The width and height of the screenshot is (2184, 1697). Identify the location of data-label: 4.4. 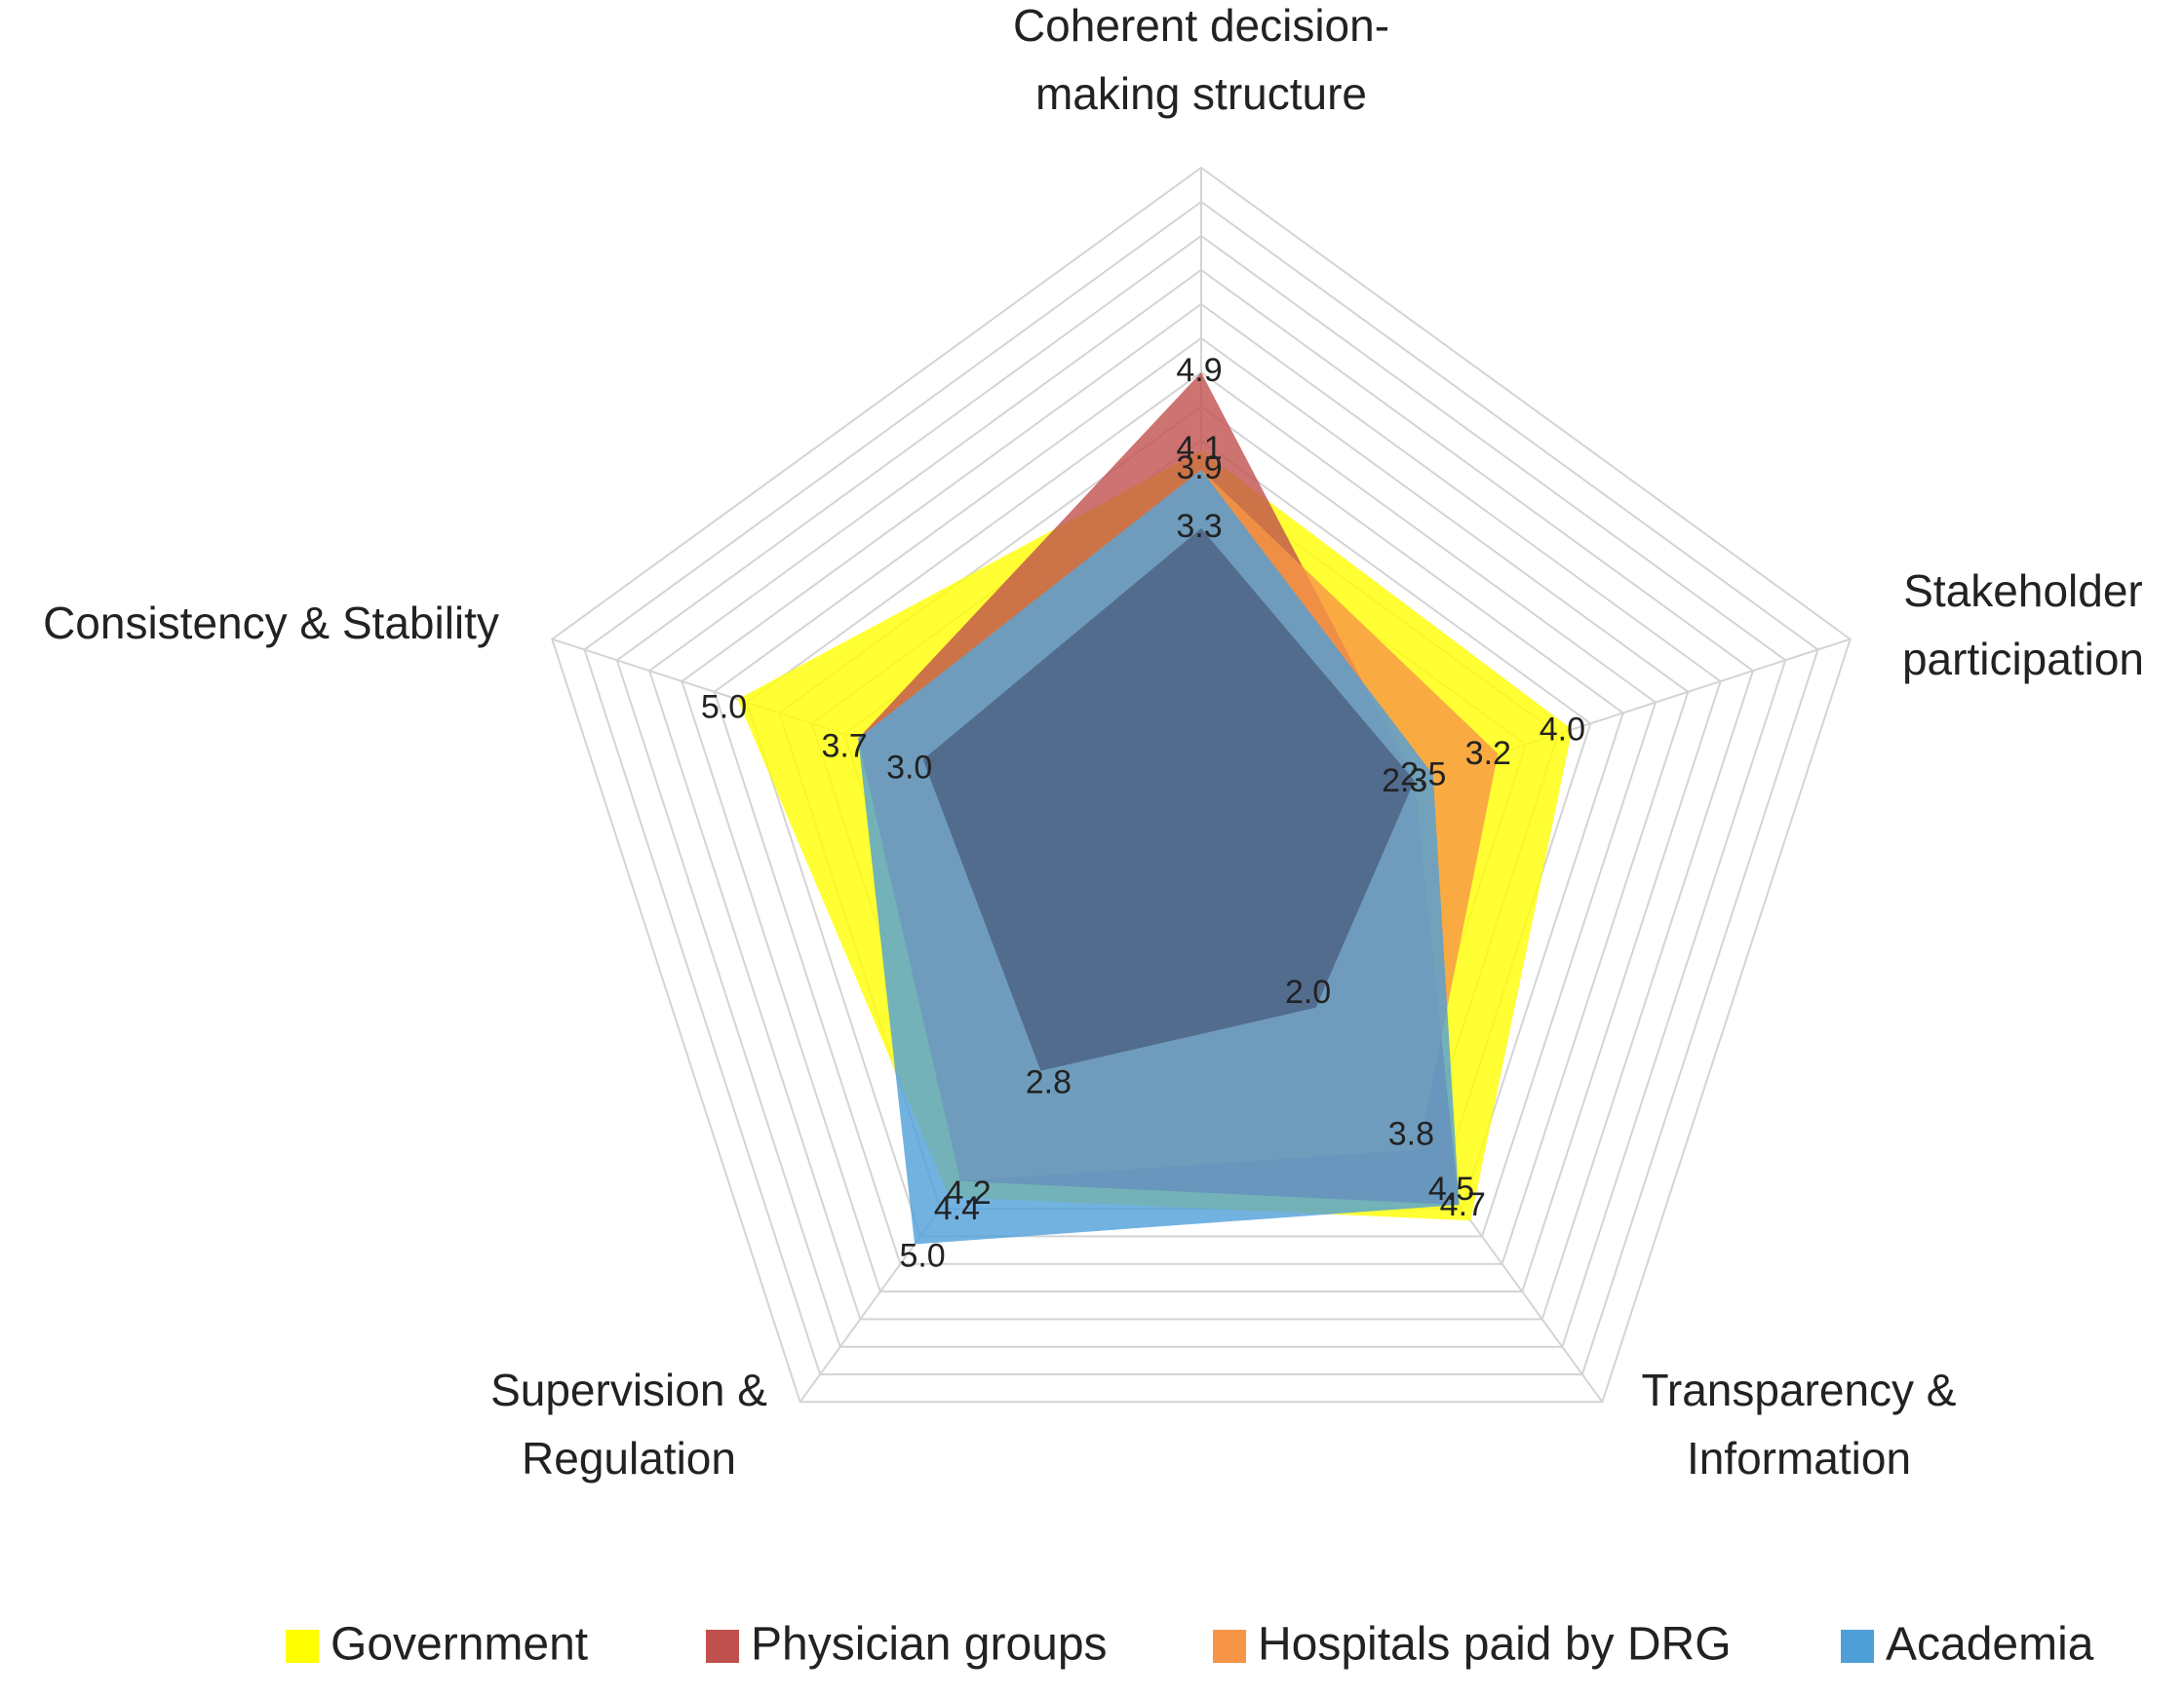
(957, 1208).